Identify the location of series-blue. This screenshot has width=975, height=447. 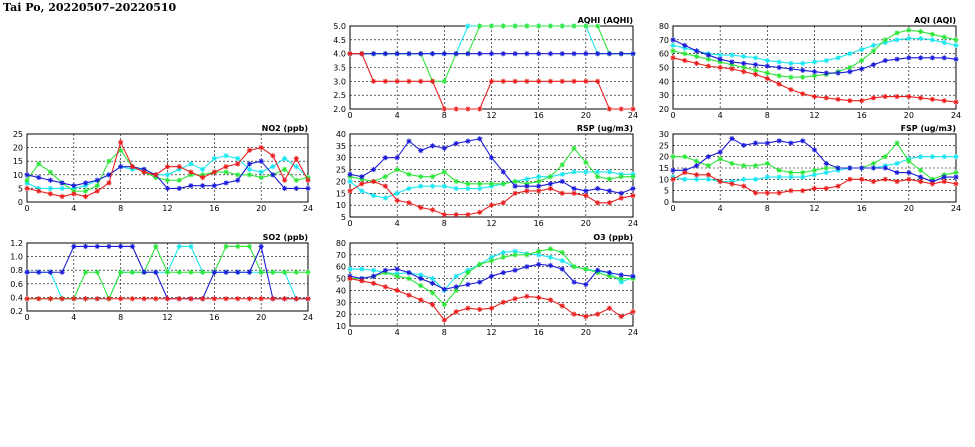
(814, 56).